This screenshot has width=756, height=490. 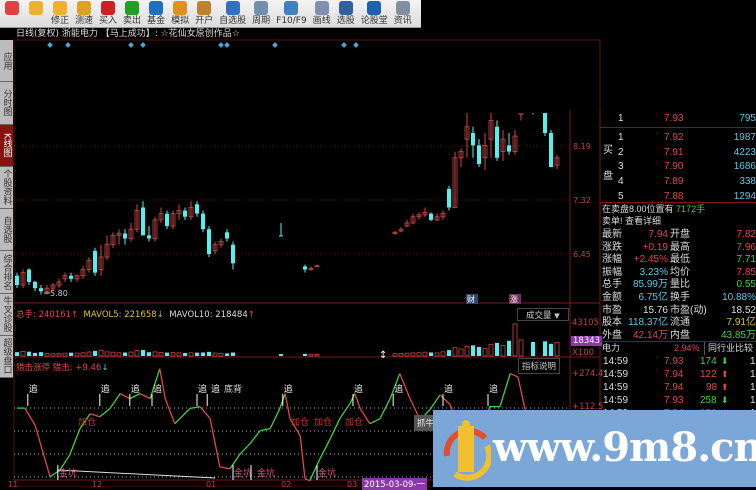 I want to click on sidebar-tab-7: 超级盘口, so click(x=6, y=356).